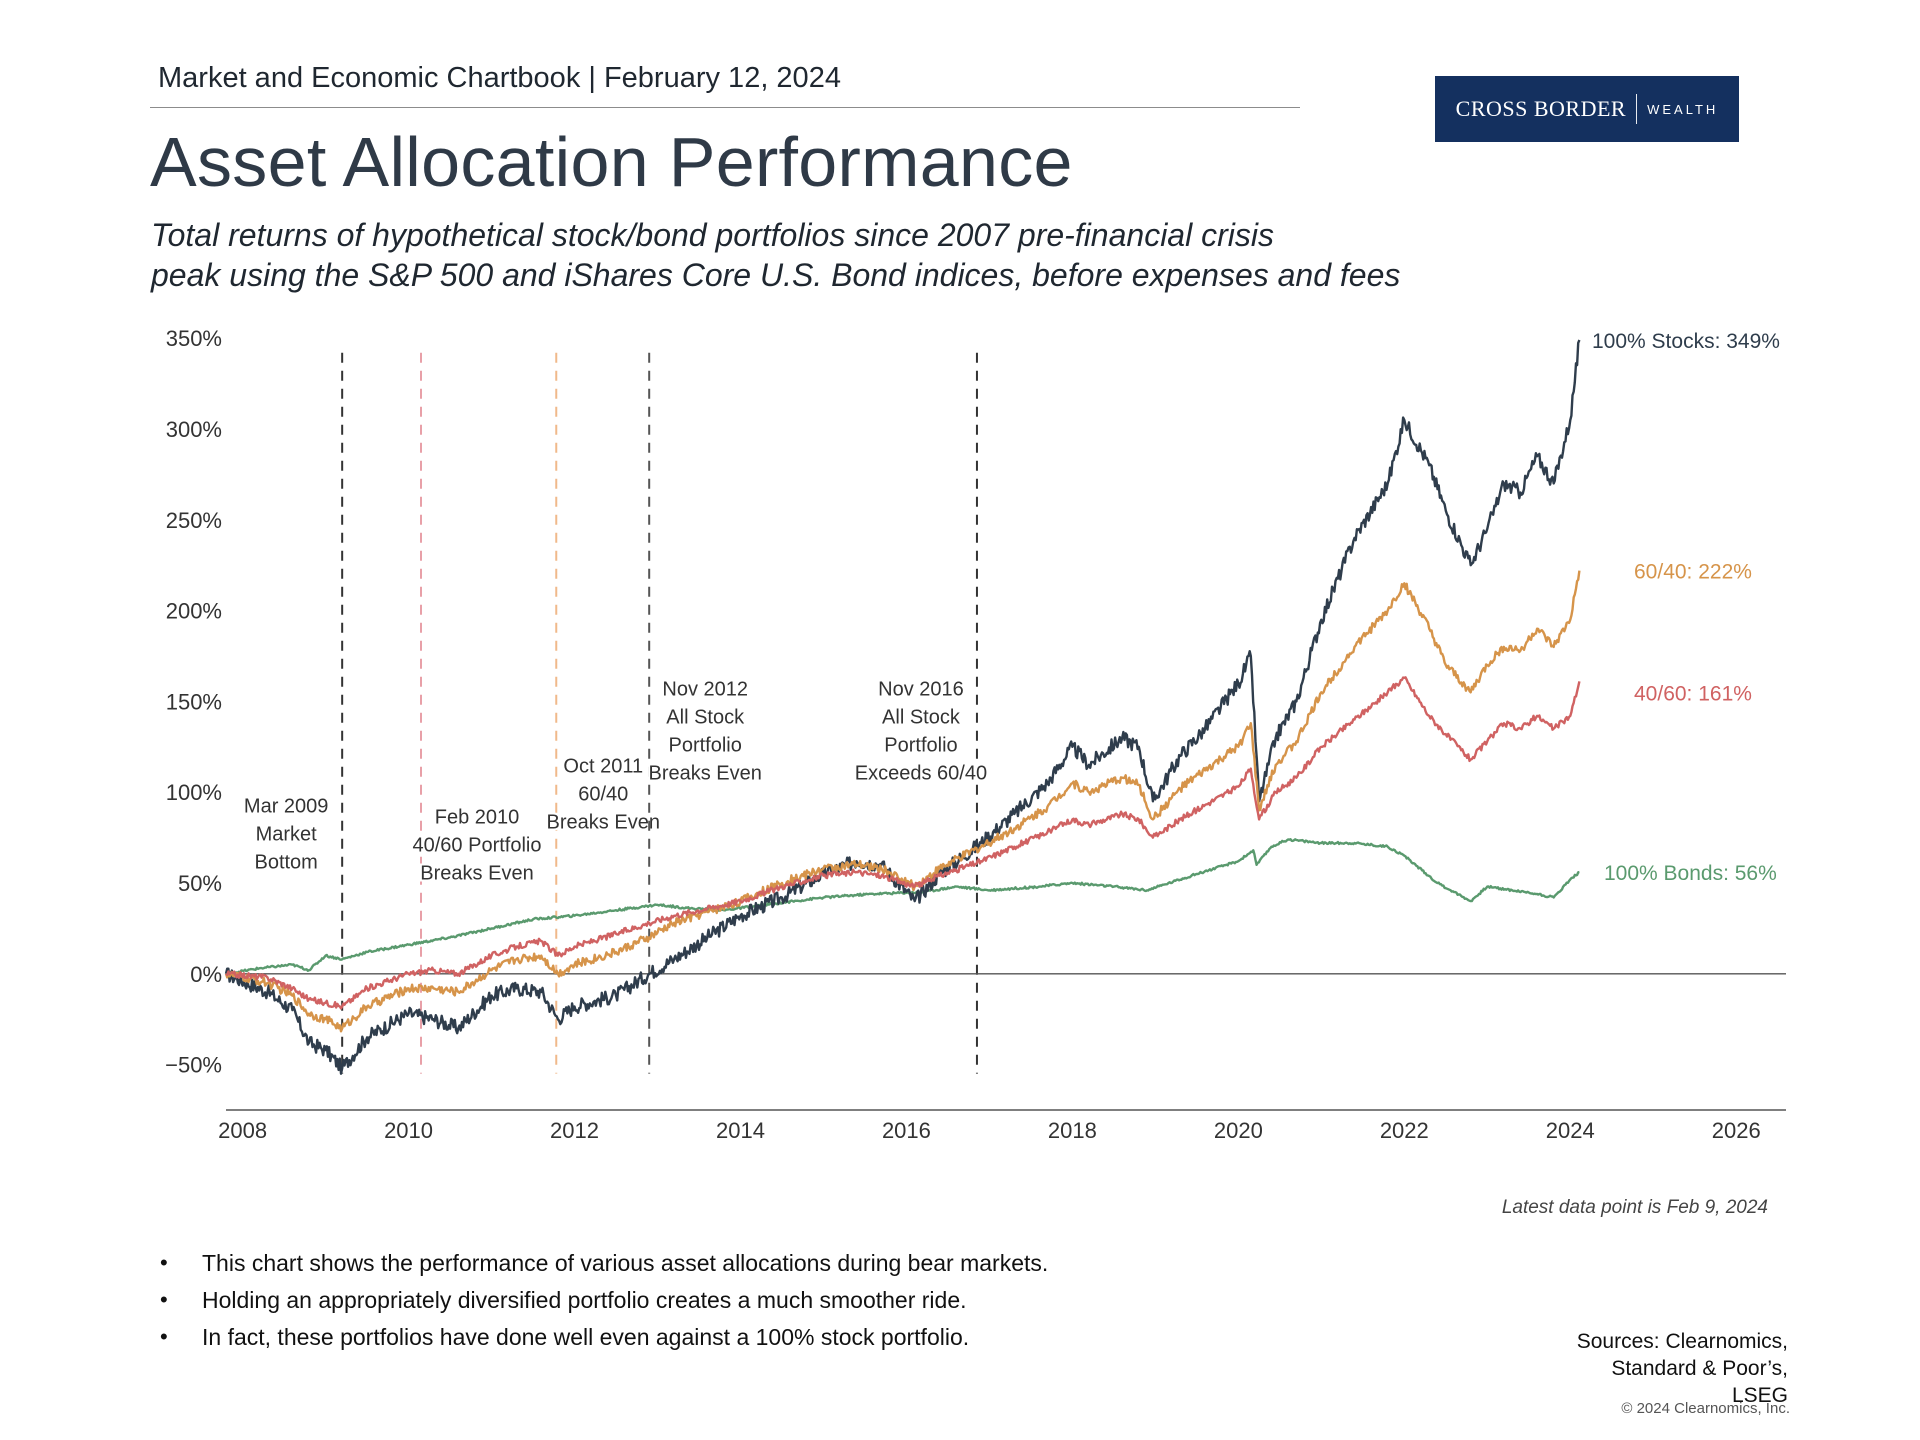 The image size is (1920, 1440). I want to click on sources-line-3: LSEG, so click(1759, 1395).